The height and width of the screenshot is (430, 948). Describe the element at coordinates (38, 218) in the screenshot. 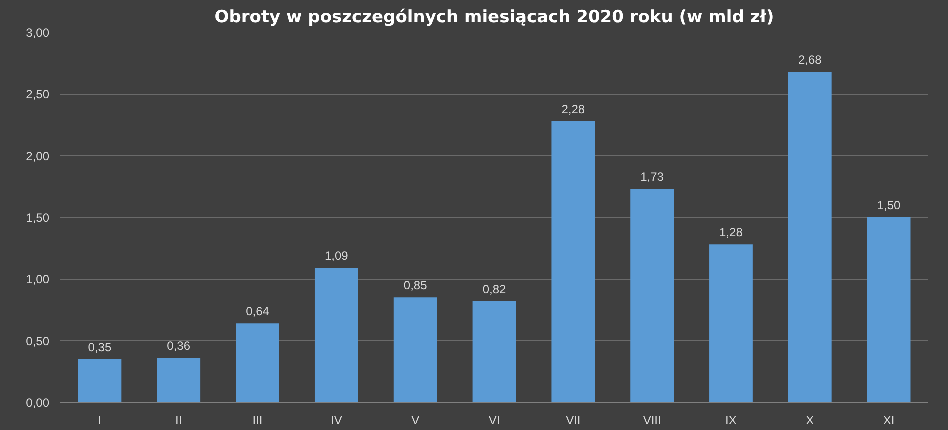

I see `y-tick-label: 1,50` at that location.